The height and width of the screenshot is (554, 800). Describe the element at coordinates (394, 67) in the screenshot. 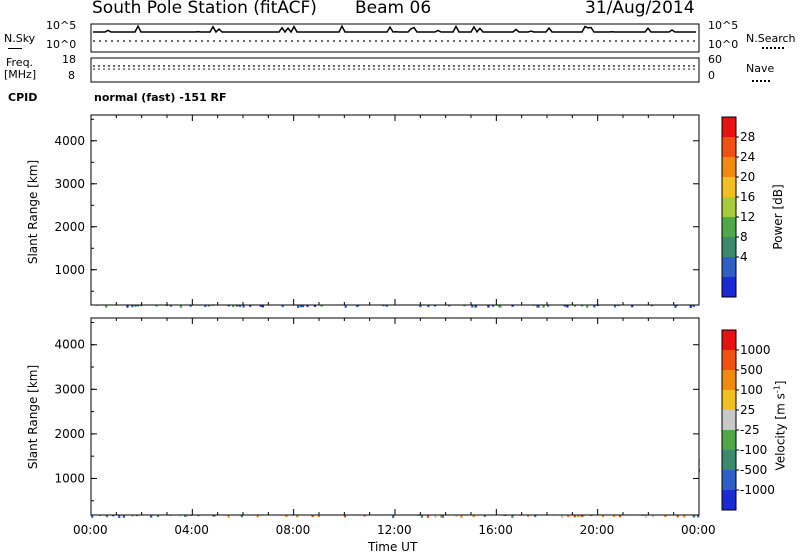

I see `freq-trace` at that location.